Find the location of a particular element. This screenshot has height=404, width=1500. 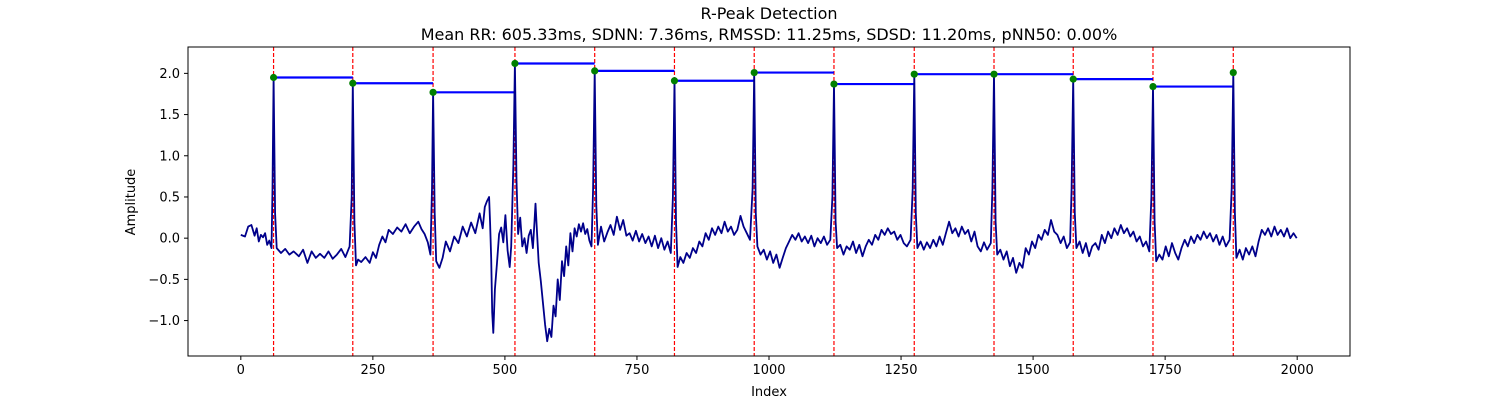

y-tick-label: 0.5 is located at coordinates (169, 197).